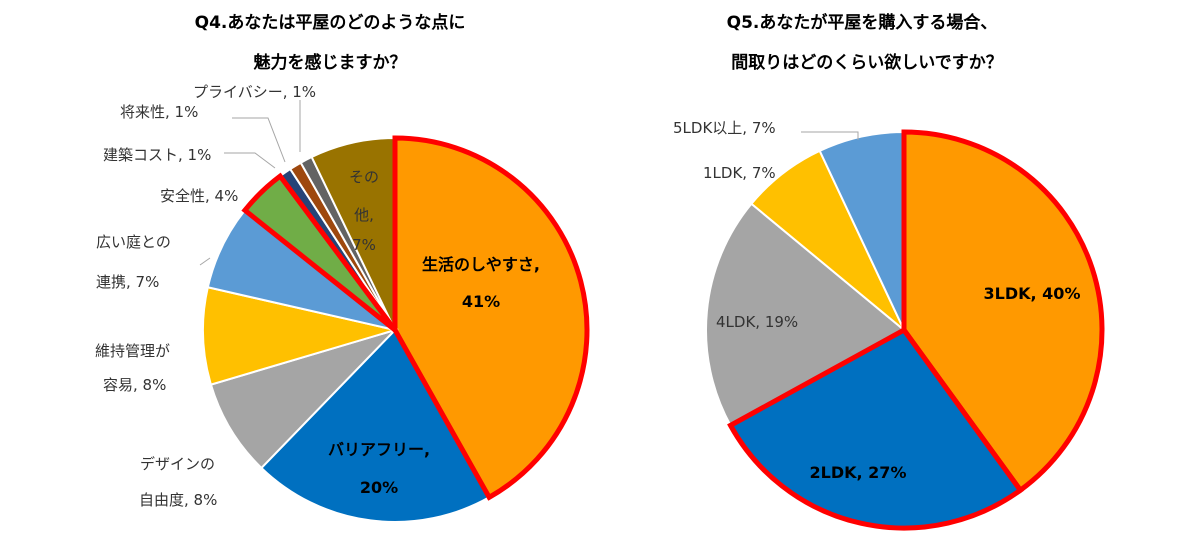 Image resolution: width=1177 pixels, height=534 pixels. What do you see at coordinates (1032, 293) in the screenshot?
I see `data-label-3ldk: 3LDK, 40%` at bounding box center [1032, 293].